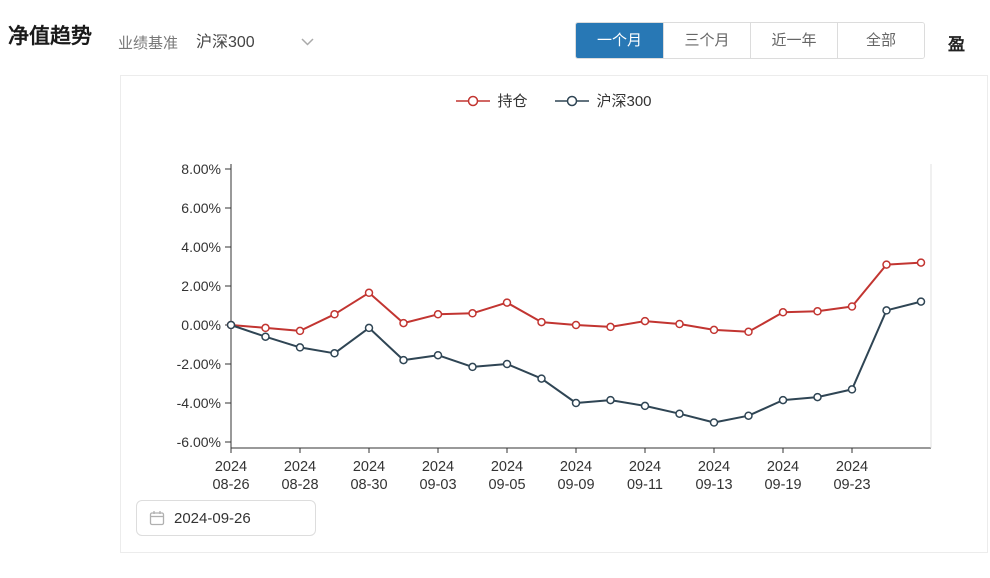  Describe the element at coordinates (793, 40) in the screenshot. I see `tab-one-year: 近一年` at that location.